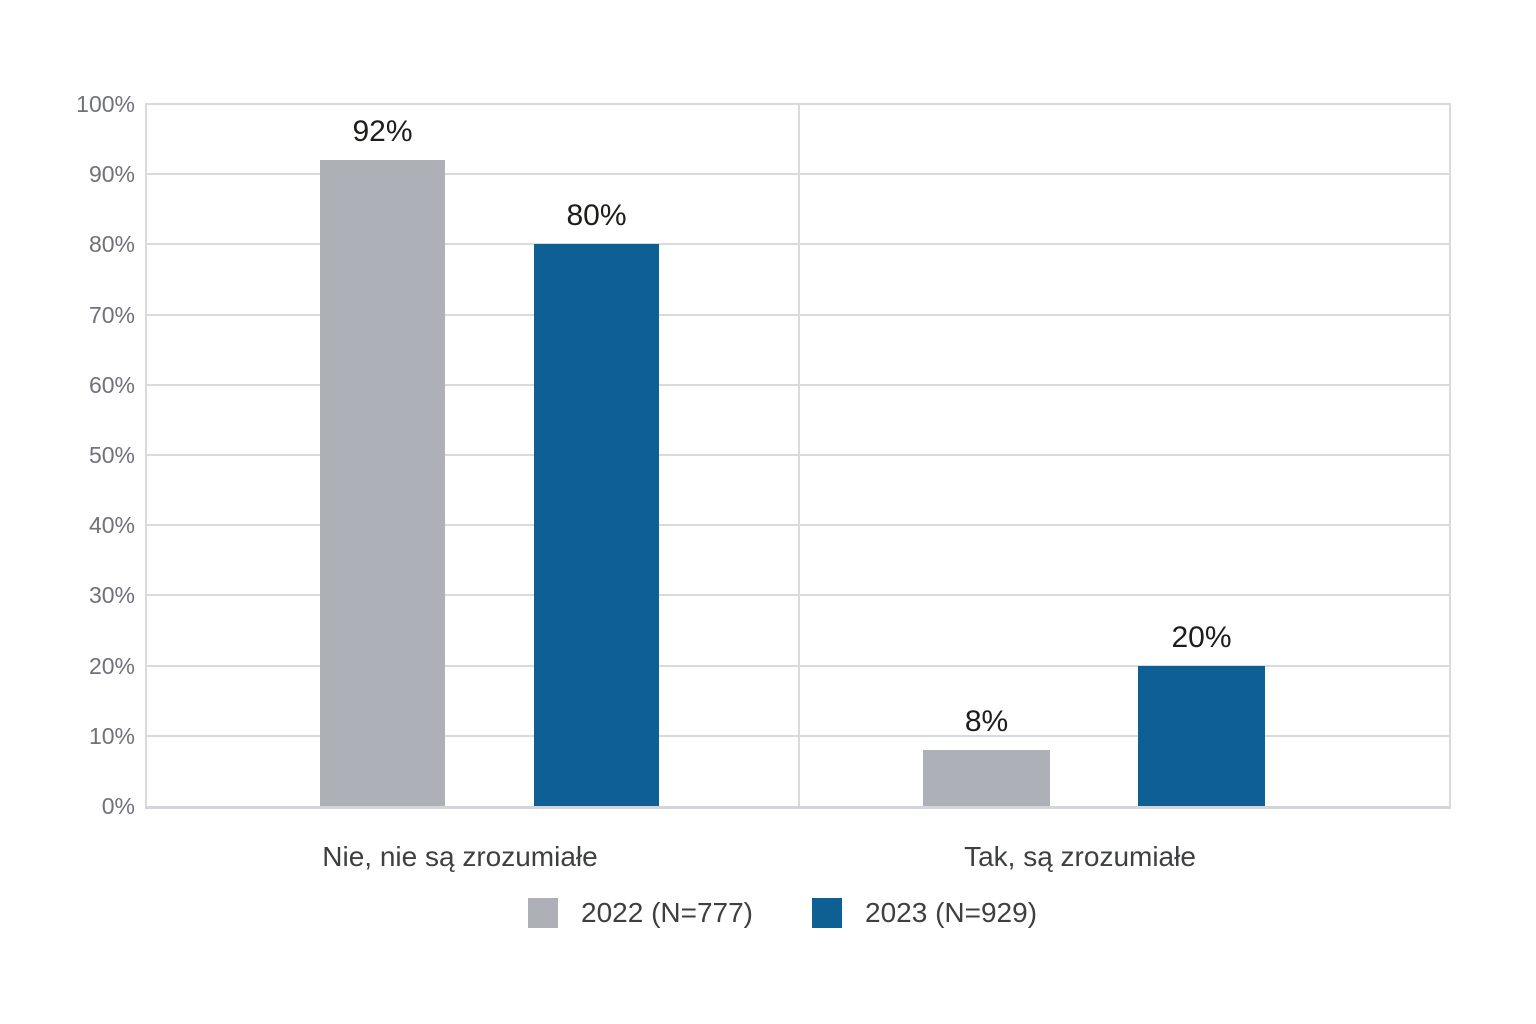 The image size is (1536, 1024). What do you see at coordinates (111, 595) in the screenshot?
I see `y-tick-label: 30%` at bounding box center [111, 595].